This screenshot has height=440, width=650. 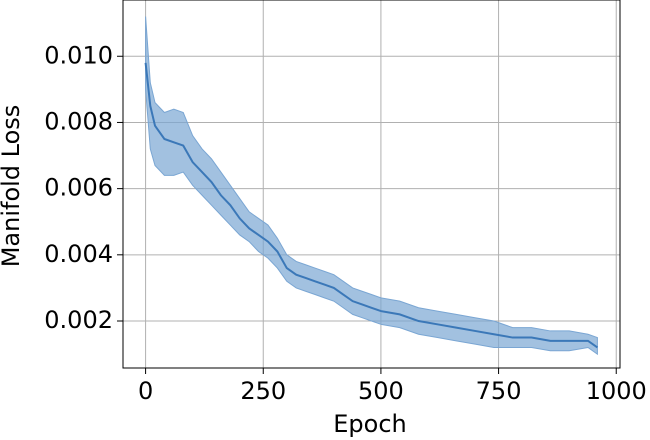 What do you see at coordinates (381, 391) in the screenshot?
I see `x-tick-label: 500` at bounding box center [381, 391].